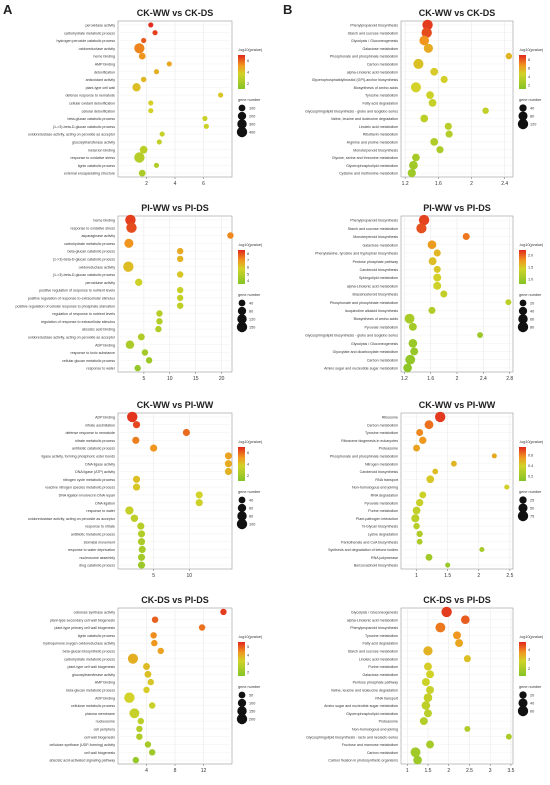  What do you see at coordinates (252, 320) in the screenshot?
I see `size-legend-label: 120` at bounding box center [252, 320].